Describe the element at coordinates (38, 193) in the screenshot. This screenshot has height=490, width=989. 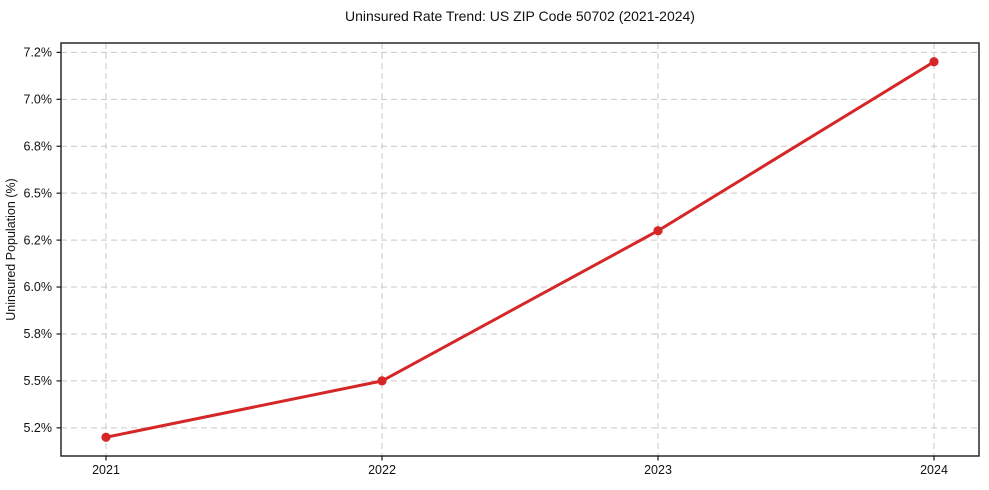
I see `y-tick-label: 6.5%` at that location.